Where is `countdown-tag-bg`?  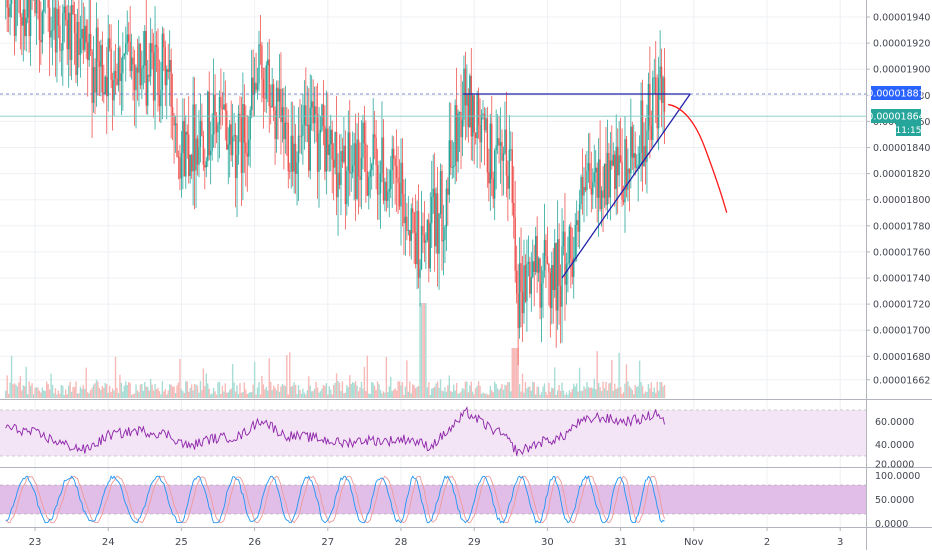
countdown-tag-bg is located at coordinates (908, 129).